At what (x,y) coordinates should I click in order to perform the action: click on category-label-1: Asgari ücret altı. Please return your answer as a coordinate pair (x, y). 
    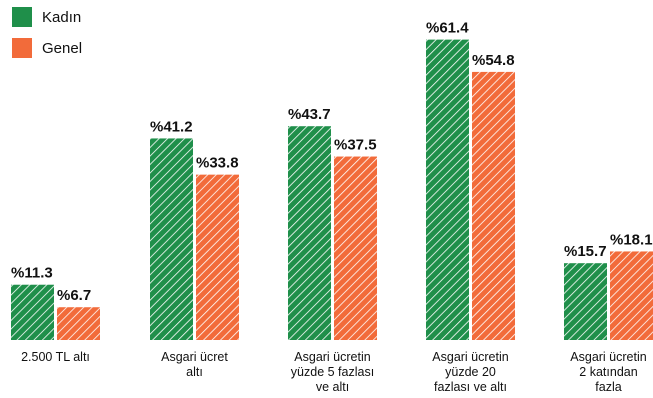
    Looking at the image, I should click on (194, 364).